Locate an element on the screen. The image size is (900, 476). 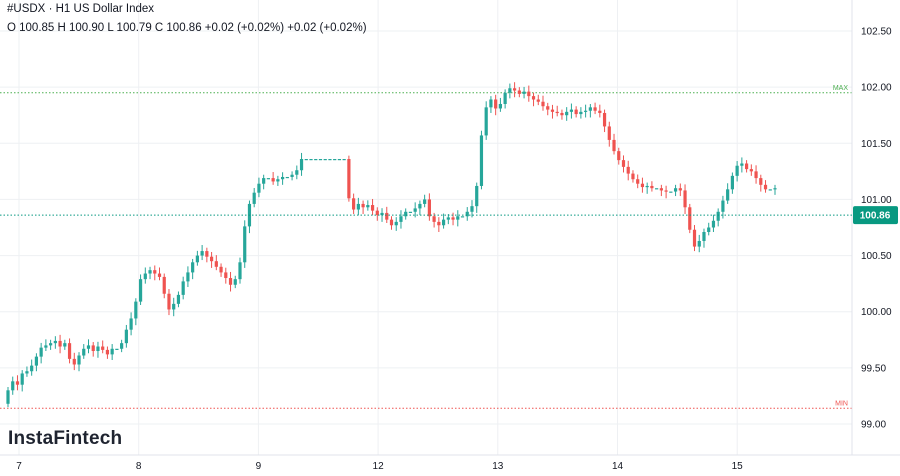
symbol-label: #USDX is located at coordinates (26, 9).